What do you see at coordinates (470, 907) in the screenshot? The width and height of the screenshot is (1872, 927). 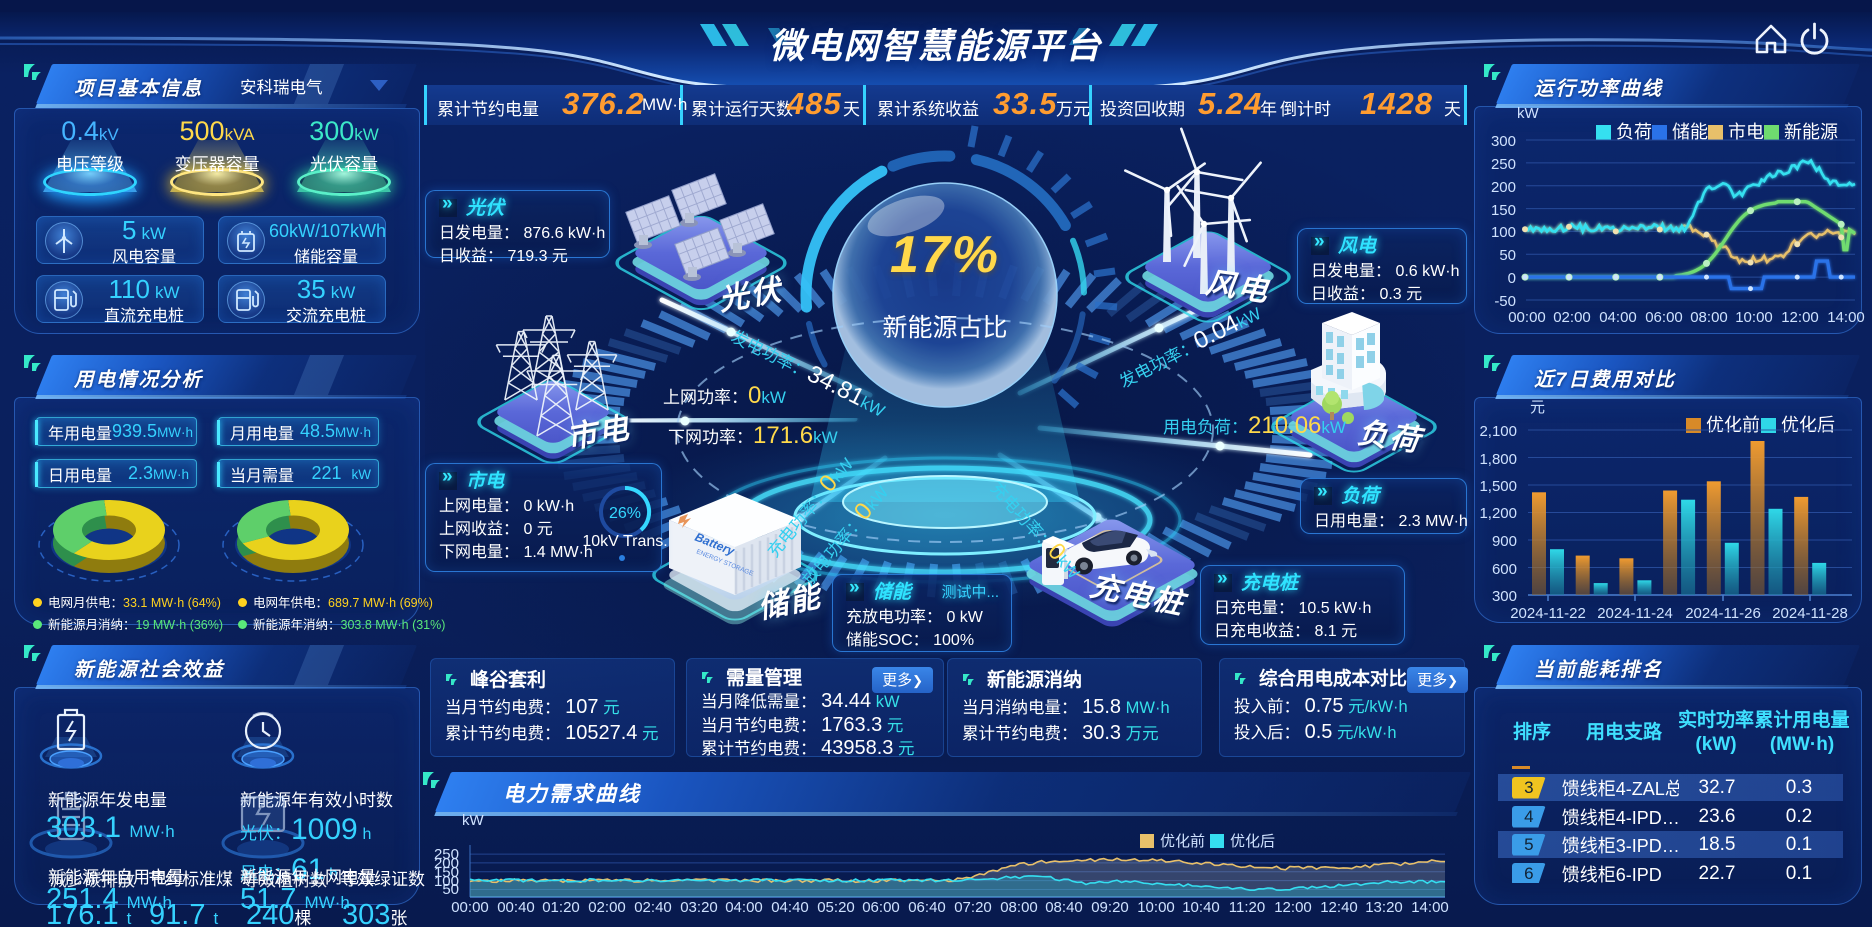 I see `svg-text: 00:00` at bounding box center [470, 907].